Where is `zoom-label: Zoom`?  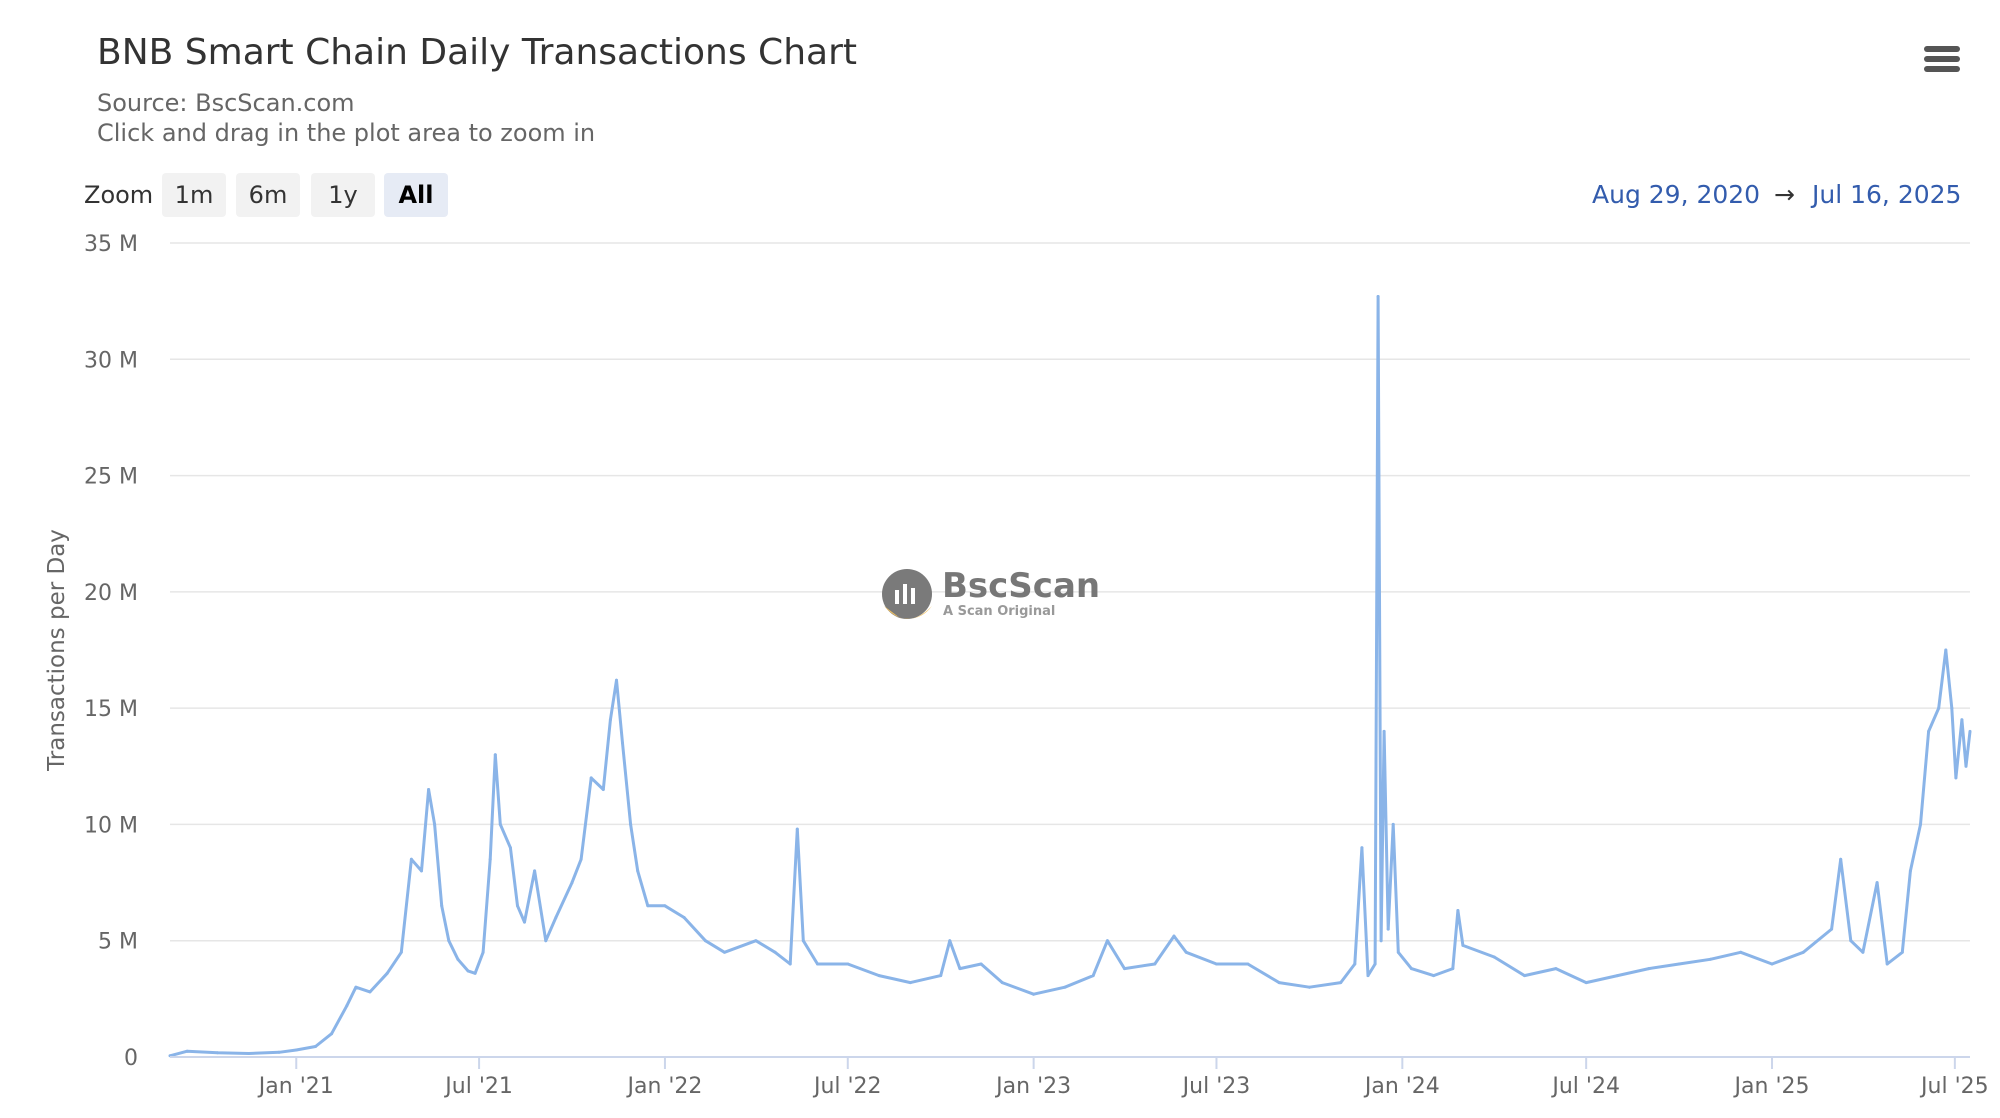 zoom-label: Zoom is located at coordinates (119, 195).